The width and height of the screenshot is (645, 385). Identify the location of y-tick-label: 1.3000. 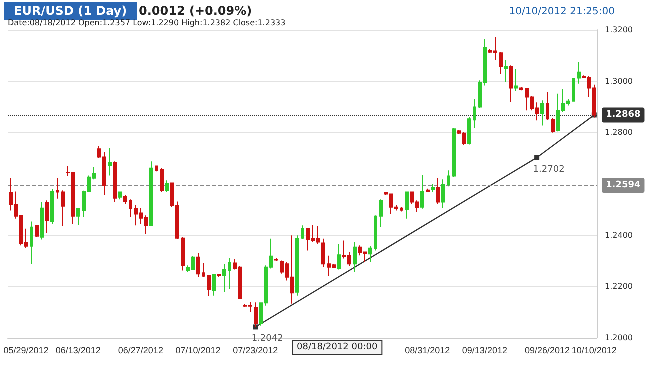
(619, 81).